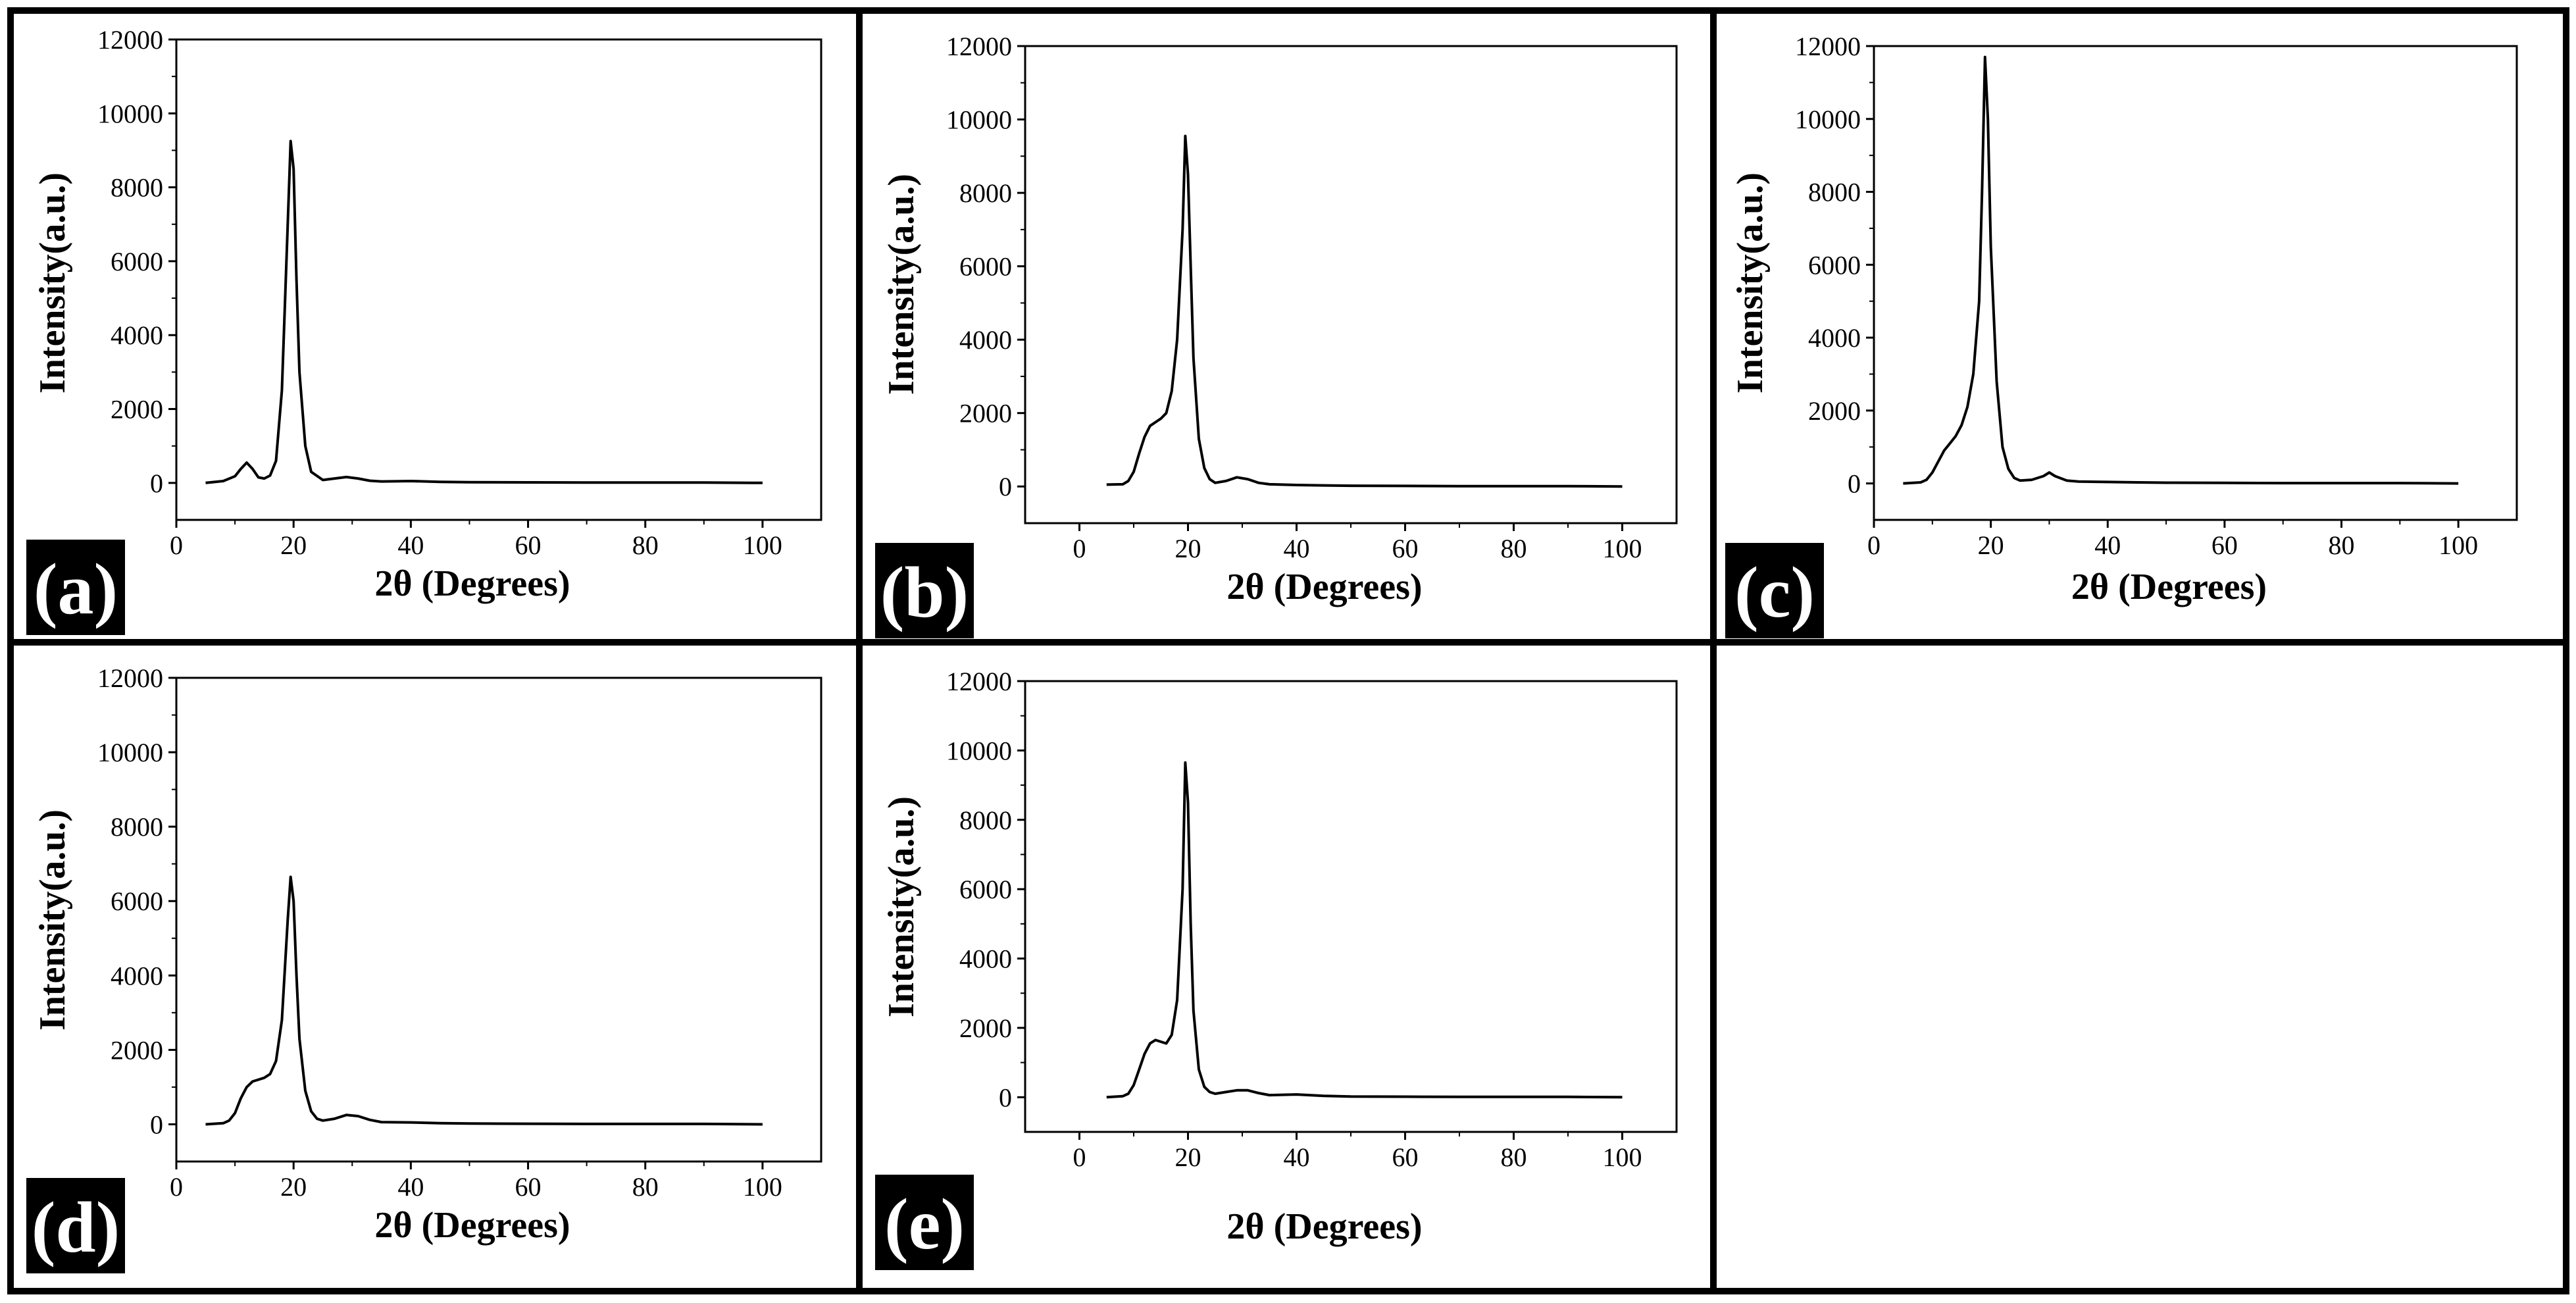 This screenshot has width=2576, height=1303. I want to click on panel-label: (c), so click(1775, 592).